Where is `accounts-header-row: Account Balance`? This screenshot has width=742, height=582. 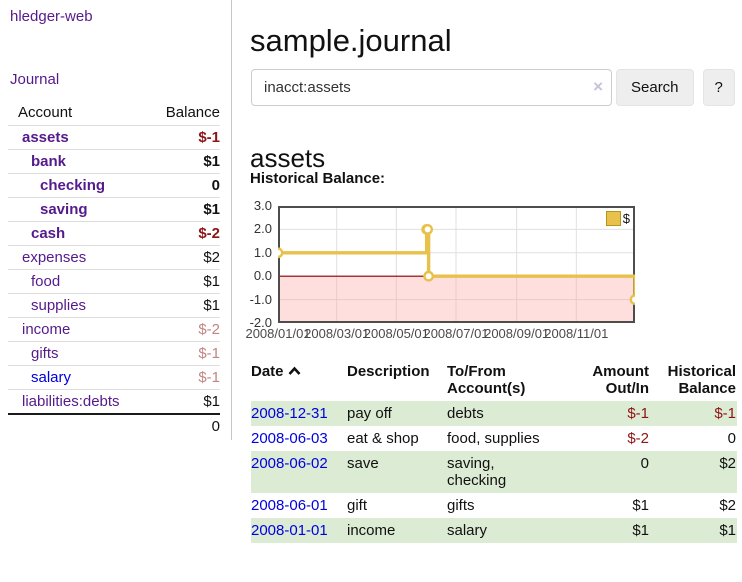
accounts-header-row: Account Balance is located at coordinates (114, 113).